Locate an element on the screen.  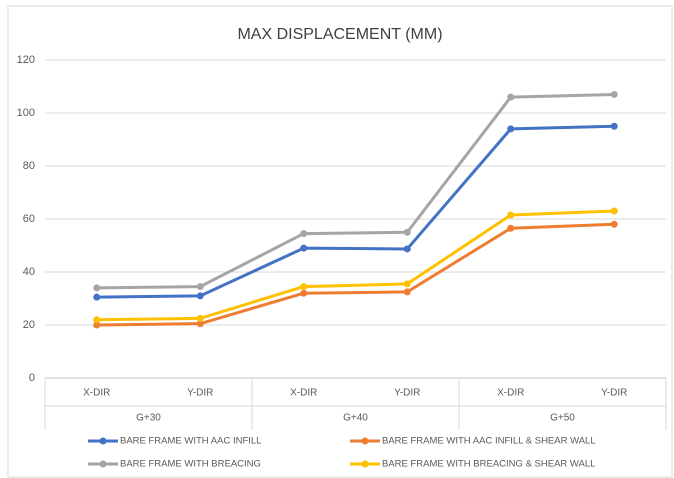
group-label: G+30 is located at coordinates (148, 418).